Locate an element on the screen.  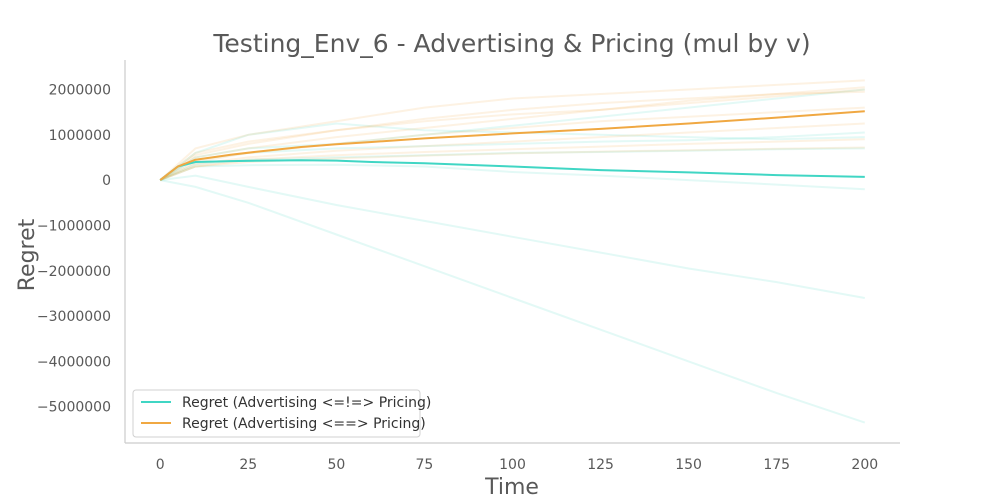
y-tick-label: −5000000 is located at coordinates (74, 408).